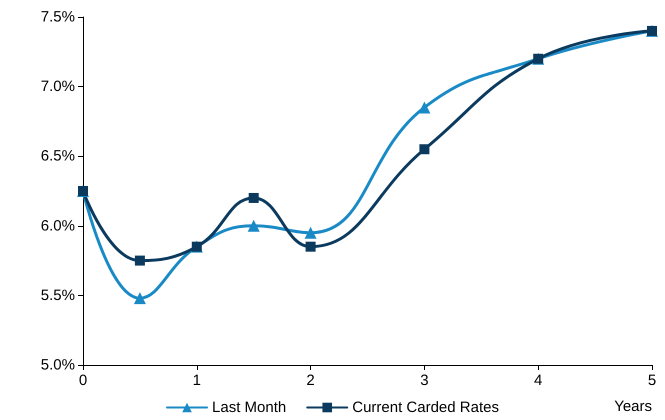  I want to click on x-axis-title: Years, so click(633, 406).